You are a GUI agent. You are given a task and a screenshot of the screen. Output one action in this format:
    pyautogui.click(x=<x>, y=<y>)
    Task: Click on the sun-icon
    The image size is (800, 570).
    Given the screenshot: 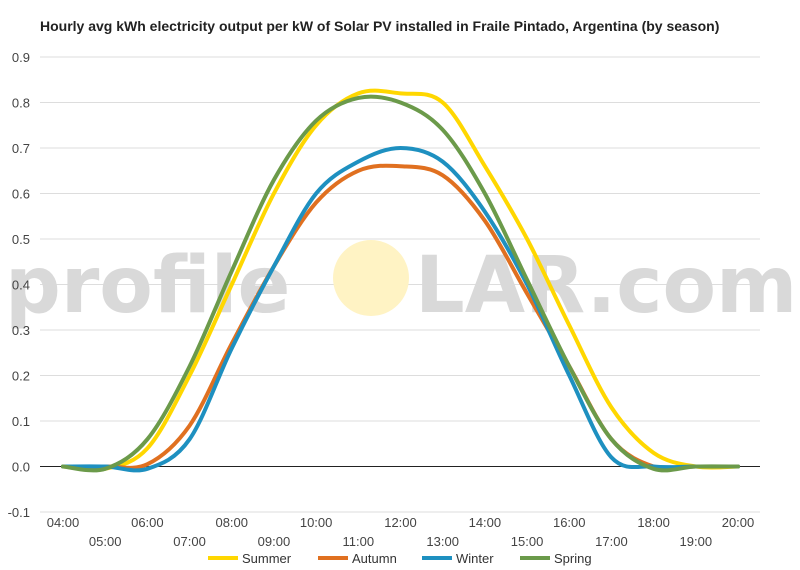 What is the action you would take?
    pyautogui.click(x=371, y=278)
    